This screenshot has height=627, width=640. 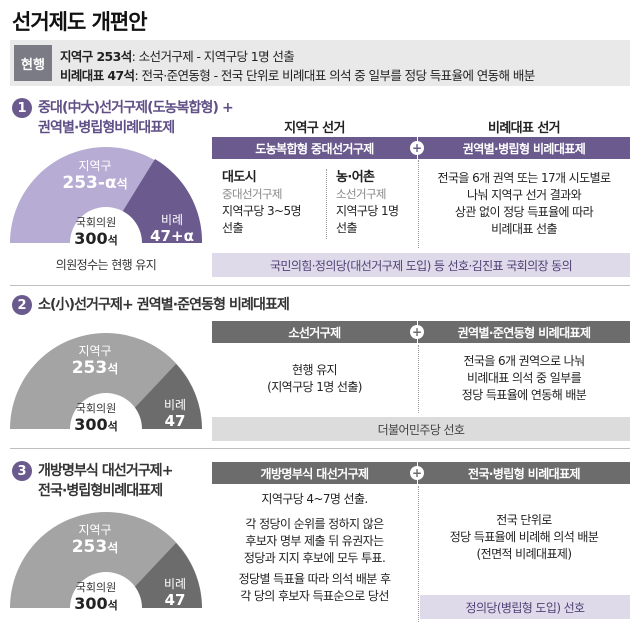 I want to click on option-3-district-seats: 지역구 253석, so click(x=95, y=540).